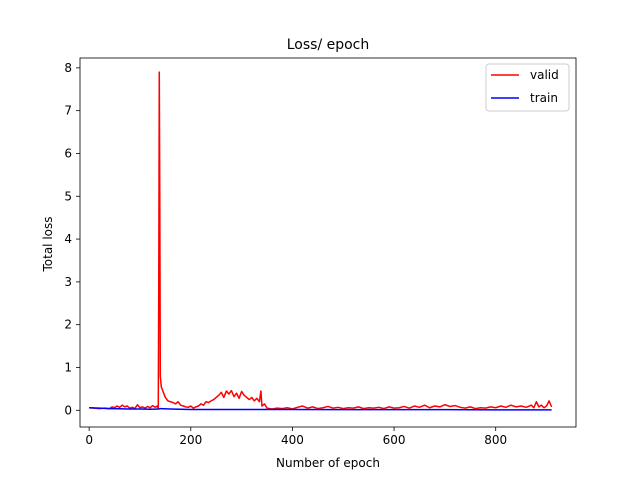  What do you see at coordinates (495, 440) in the screenshot?
I see `x-tick-label: 800` at bounding box center [495, 440].